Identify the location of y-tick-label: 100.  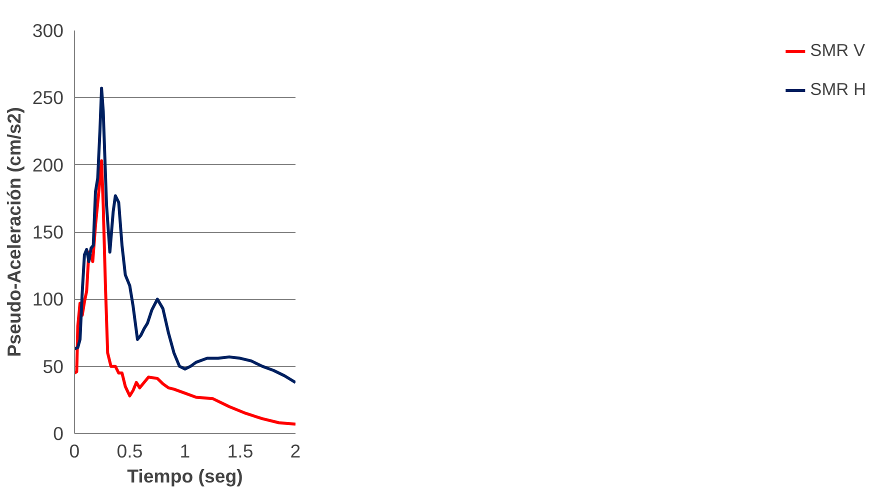
(48, 299).